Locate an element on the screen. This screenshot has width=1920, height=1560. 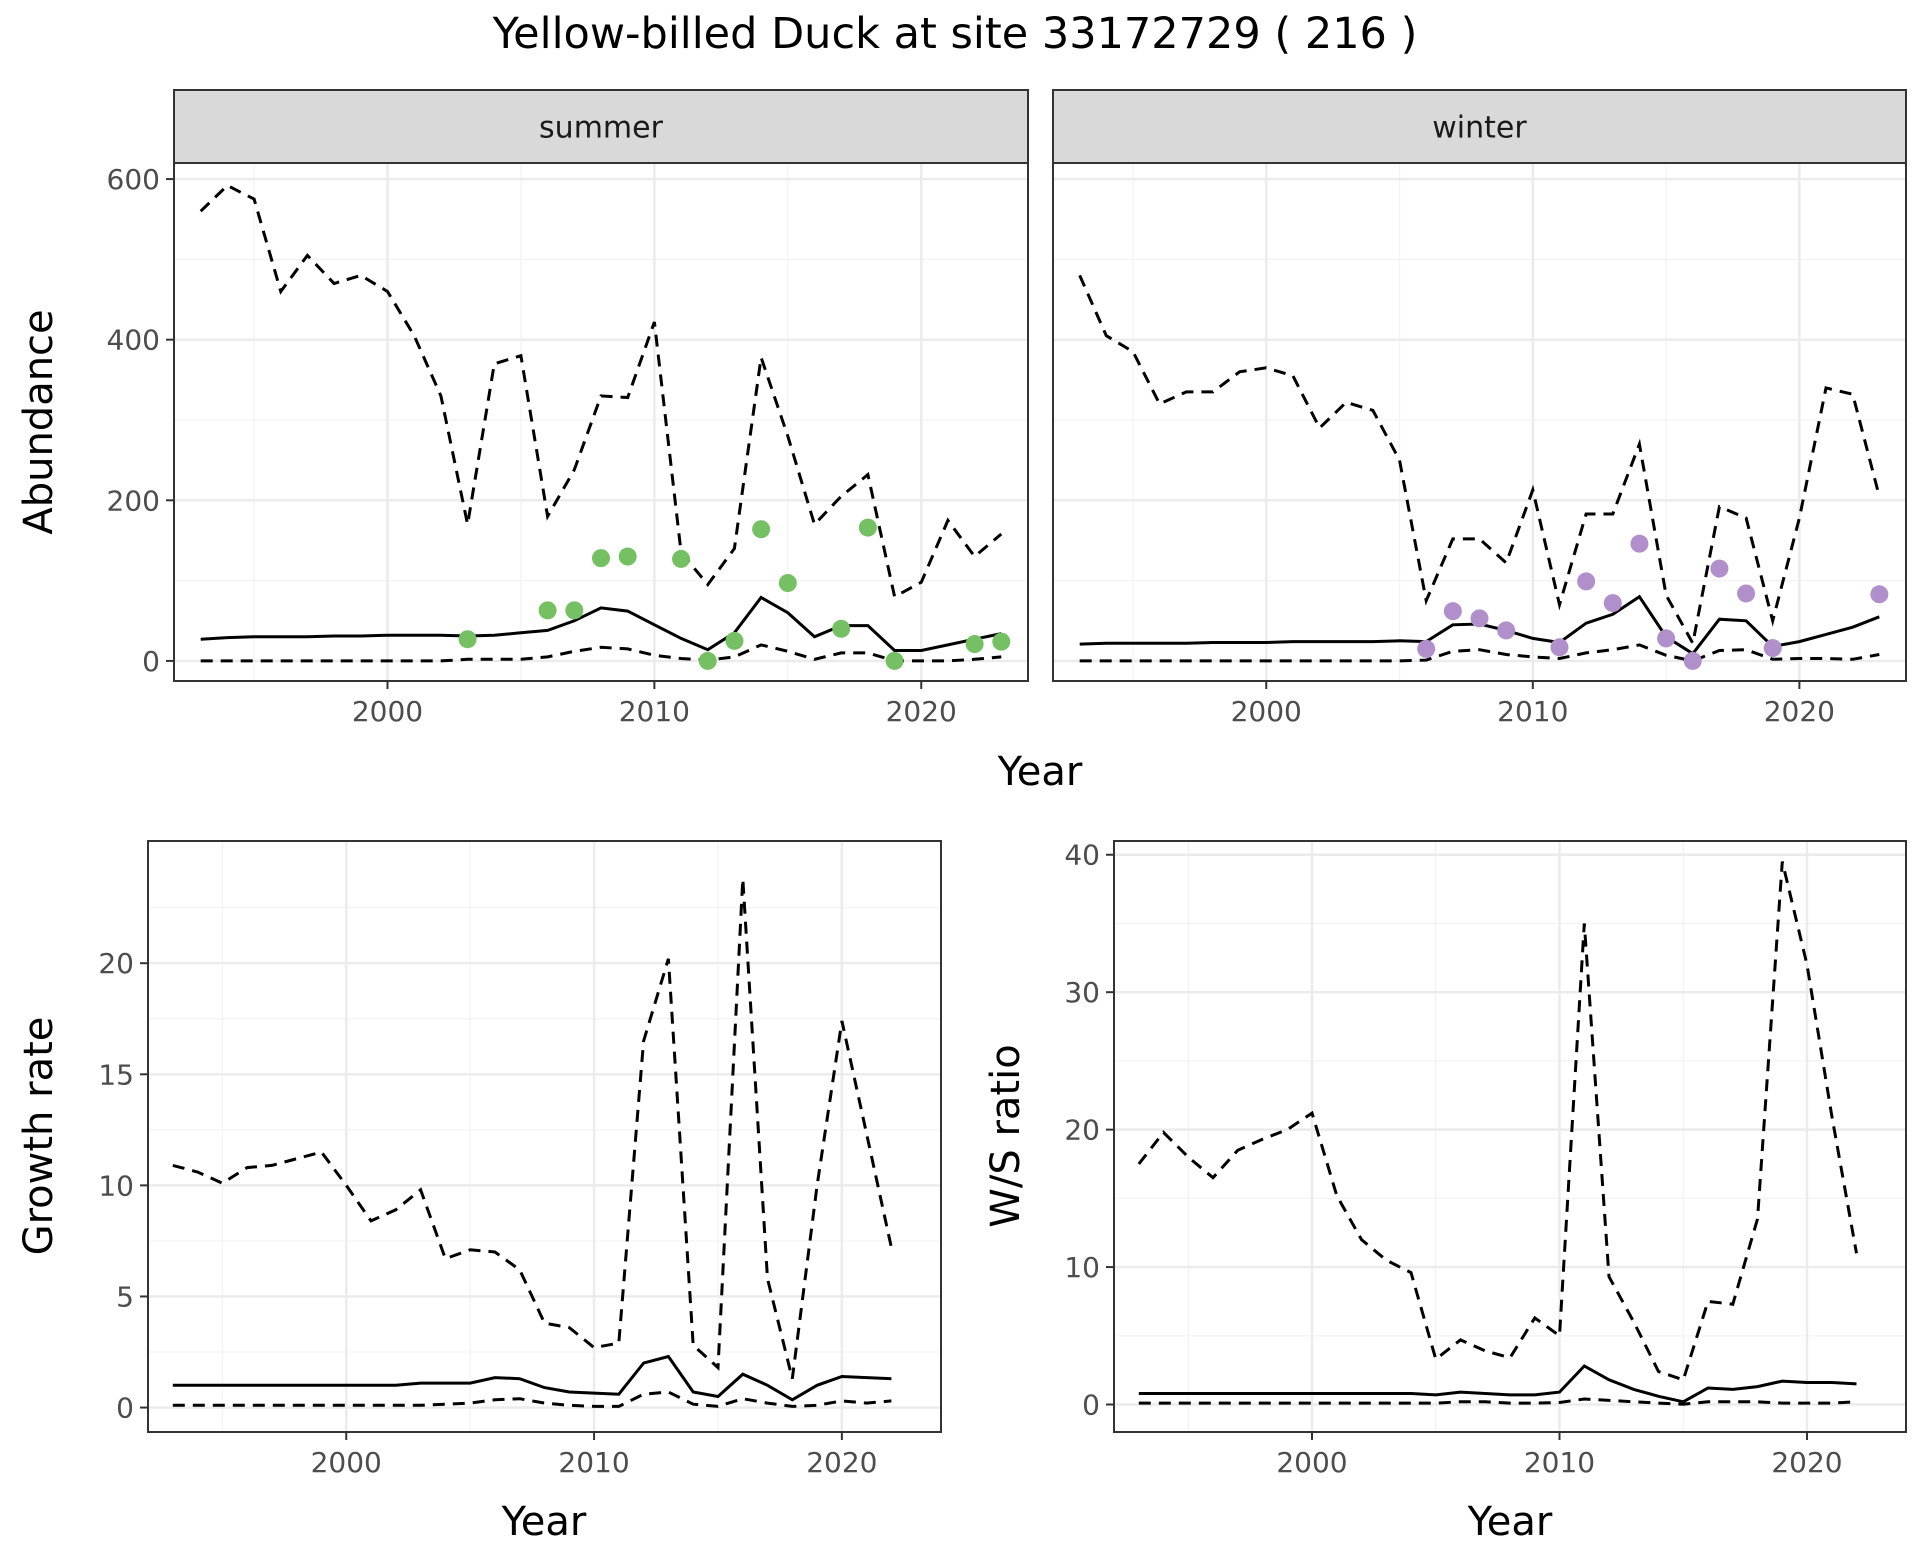
y-tick-label: 400 is located at coordinates (133, 340).